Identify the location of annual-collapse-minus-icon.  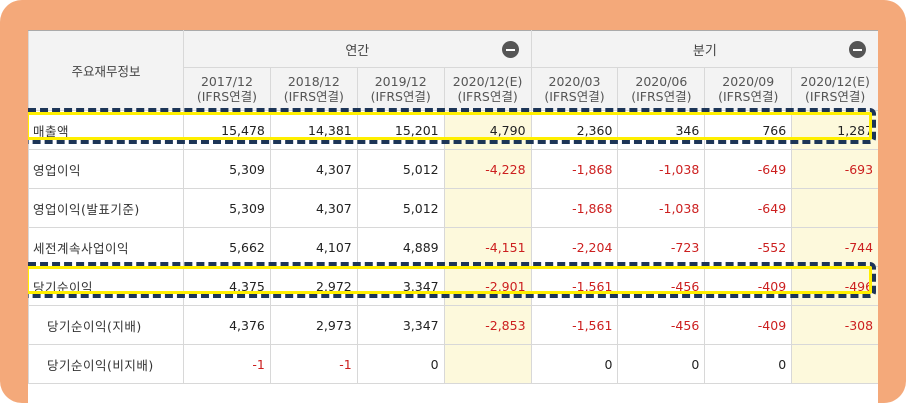
(510, 49).